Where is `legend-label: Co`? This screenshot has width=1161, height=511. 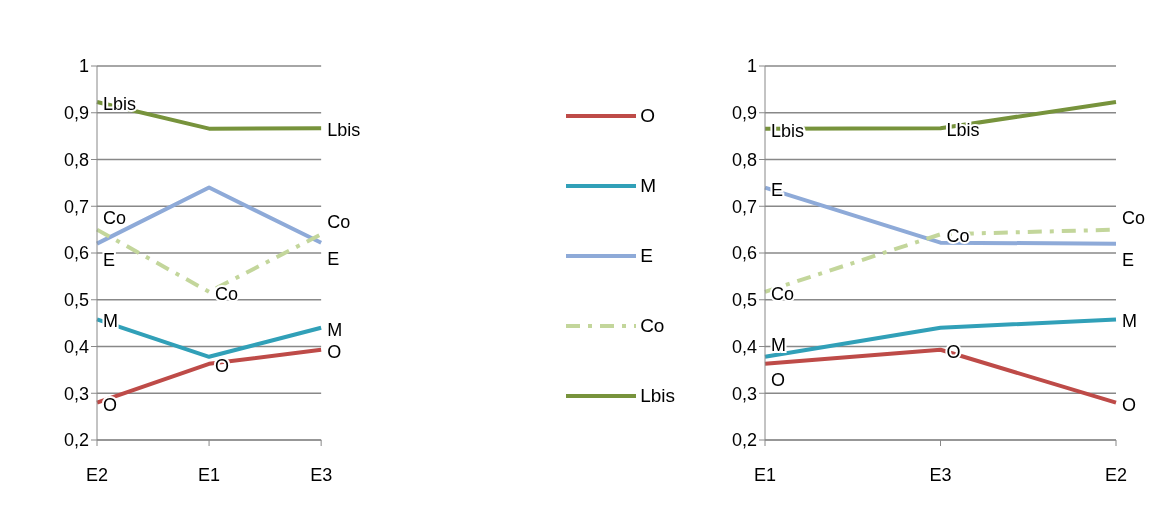 legend-label: Co is located at coordinates (652, 325).